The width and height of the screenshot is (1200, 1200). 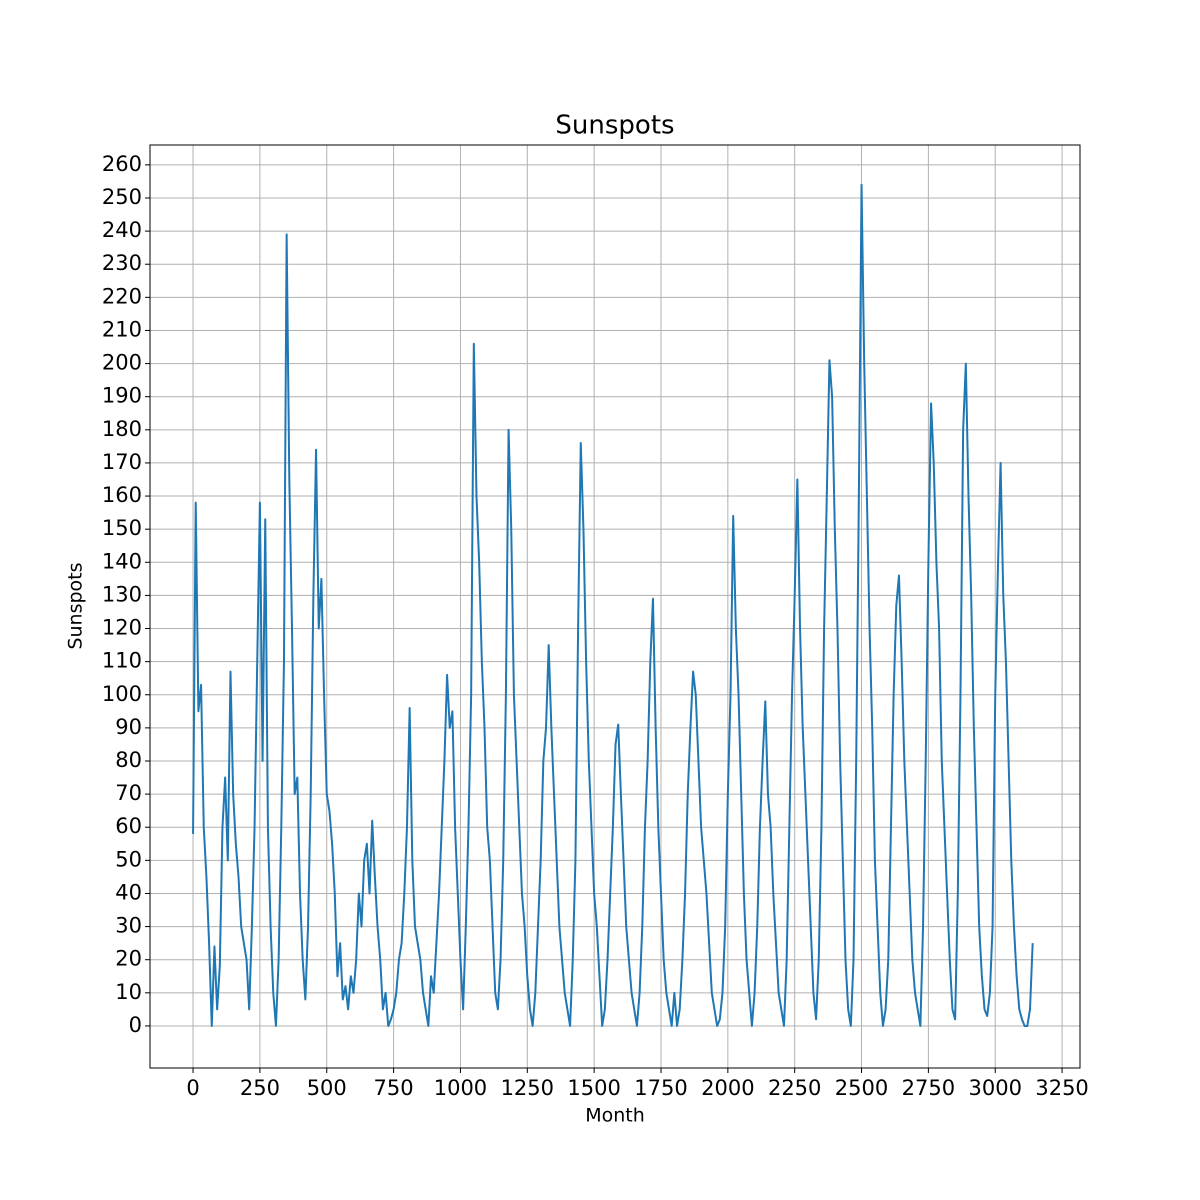 What do you see at coordinates (122, 230) in the screenshot?
I see `y-tick-label: 240` at bounding box center [122, 230].